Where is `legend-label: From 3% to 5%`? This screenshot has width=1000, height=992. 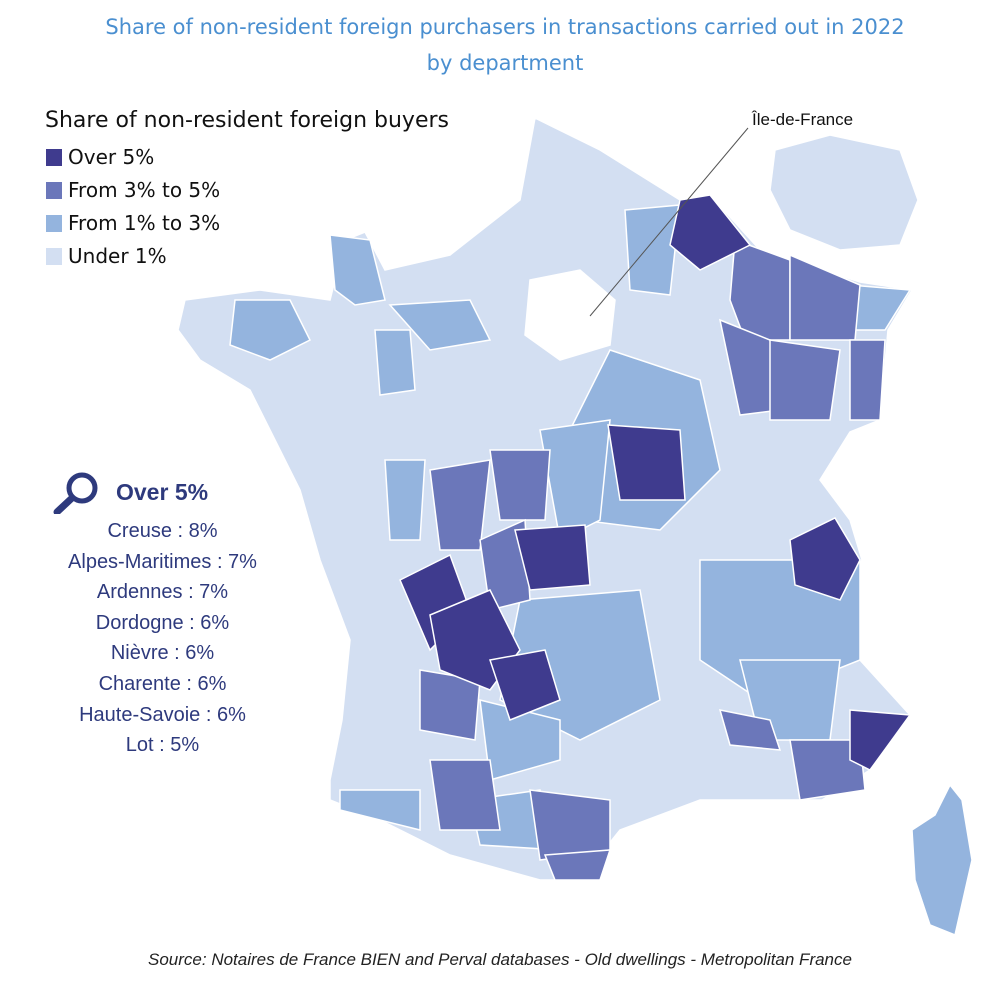 legend-label: From 3% to 5% is located at coordinates (144, 190).